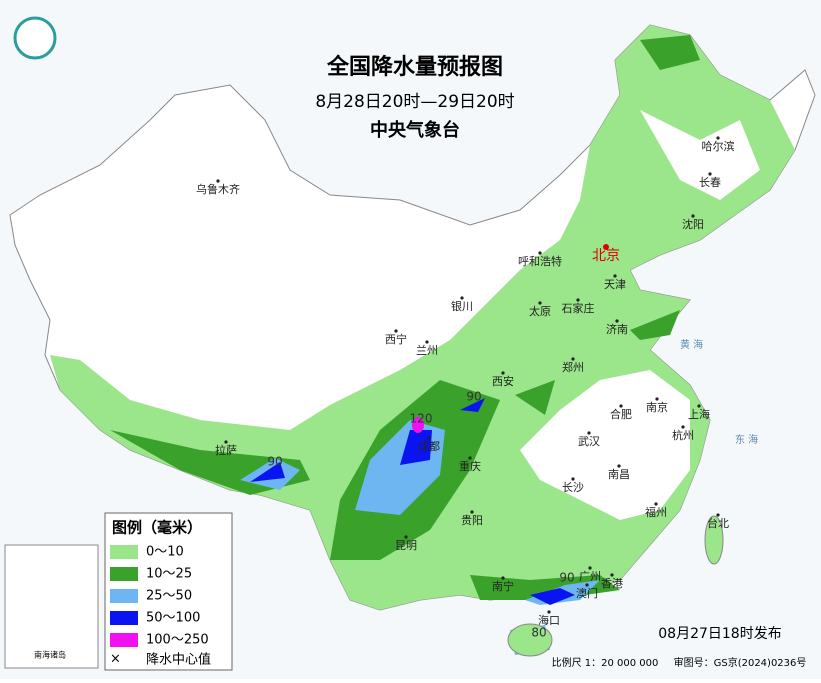 The image size is (821, 683). Describe the element at coordinates (414, 102) in the screenshot. I see `period: 8月28日20时—29日20时` at that location.